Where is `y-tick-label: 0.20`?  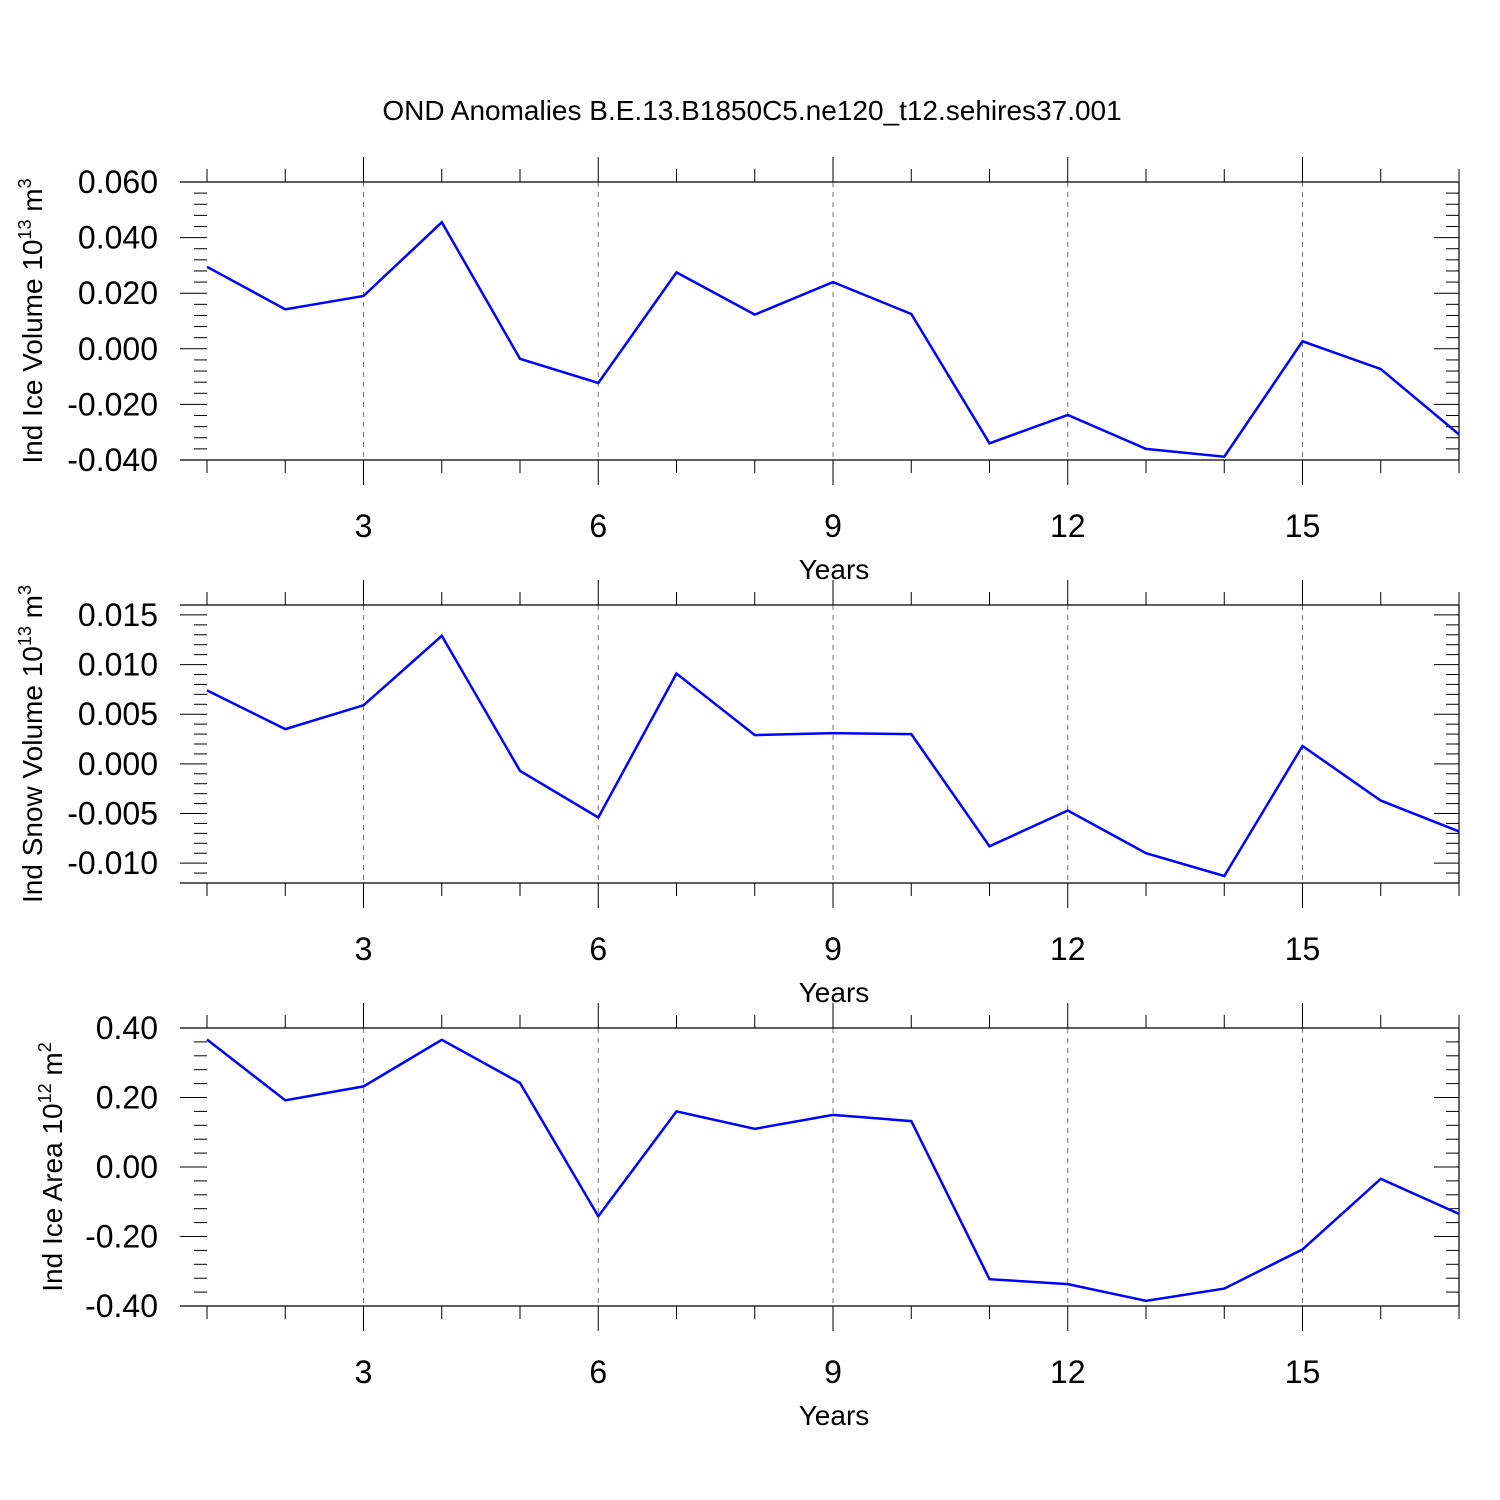 y-tick-label: 0.20 is located at coordinates (127, 1098).